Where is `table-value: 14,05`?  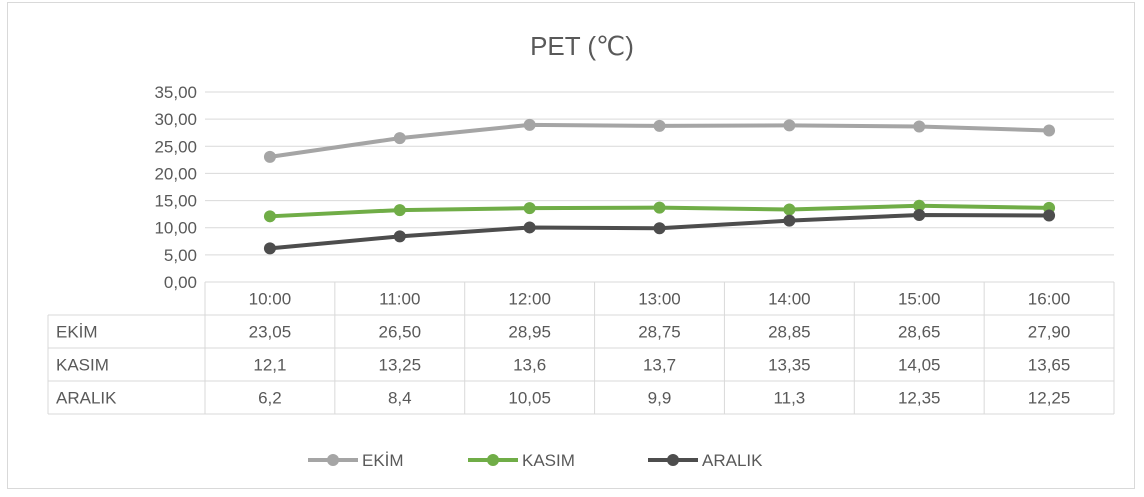 table-value: 14,05 is located at coordinates (919, 365).